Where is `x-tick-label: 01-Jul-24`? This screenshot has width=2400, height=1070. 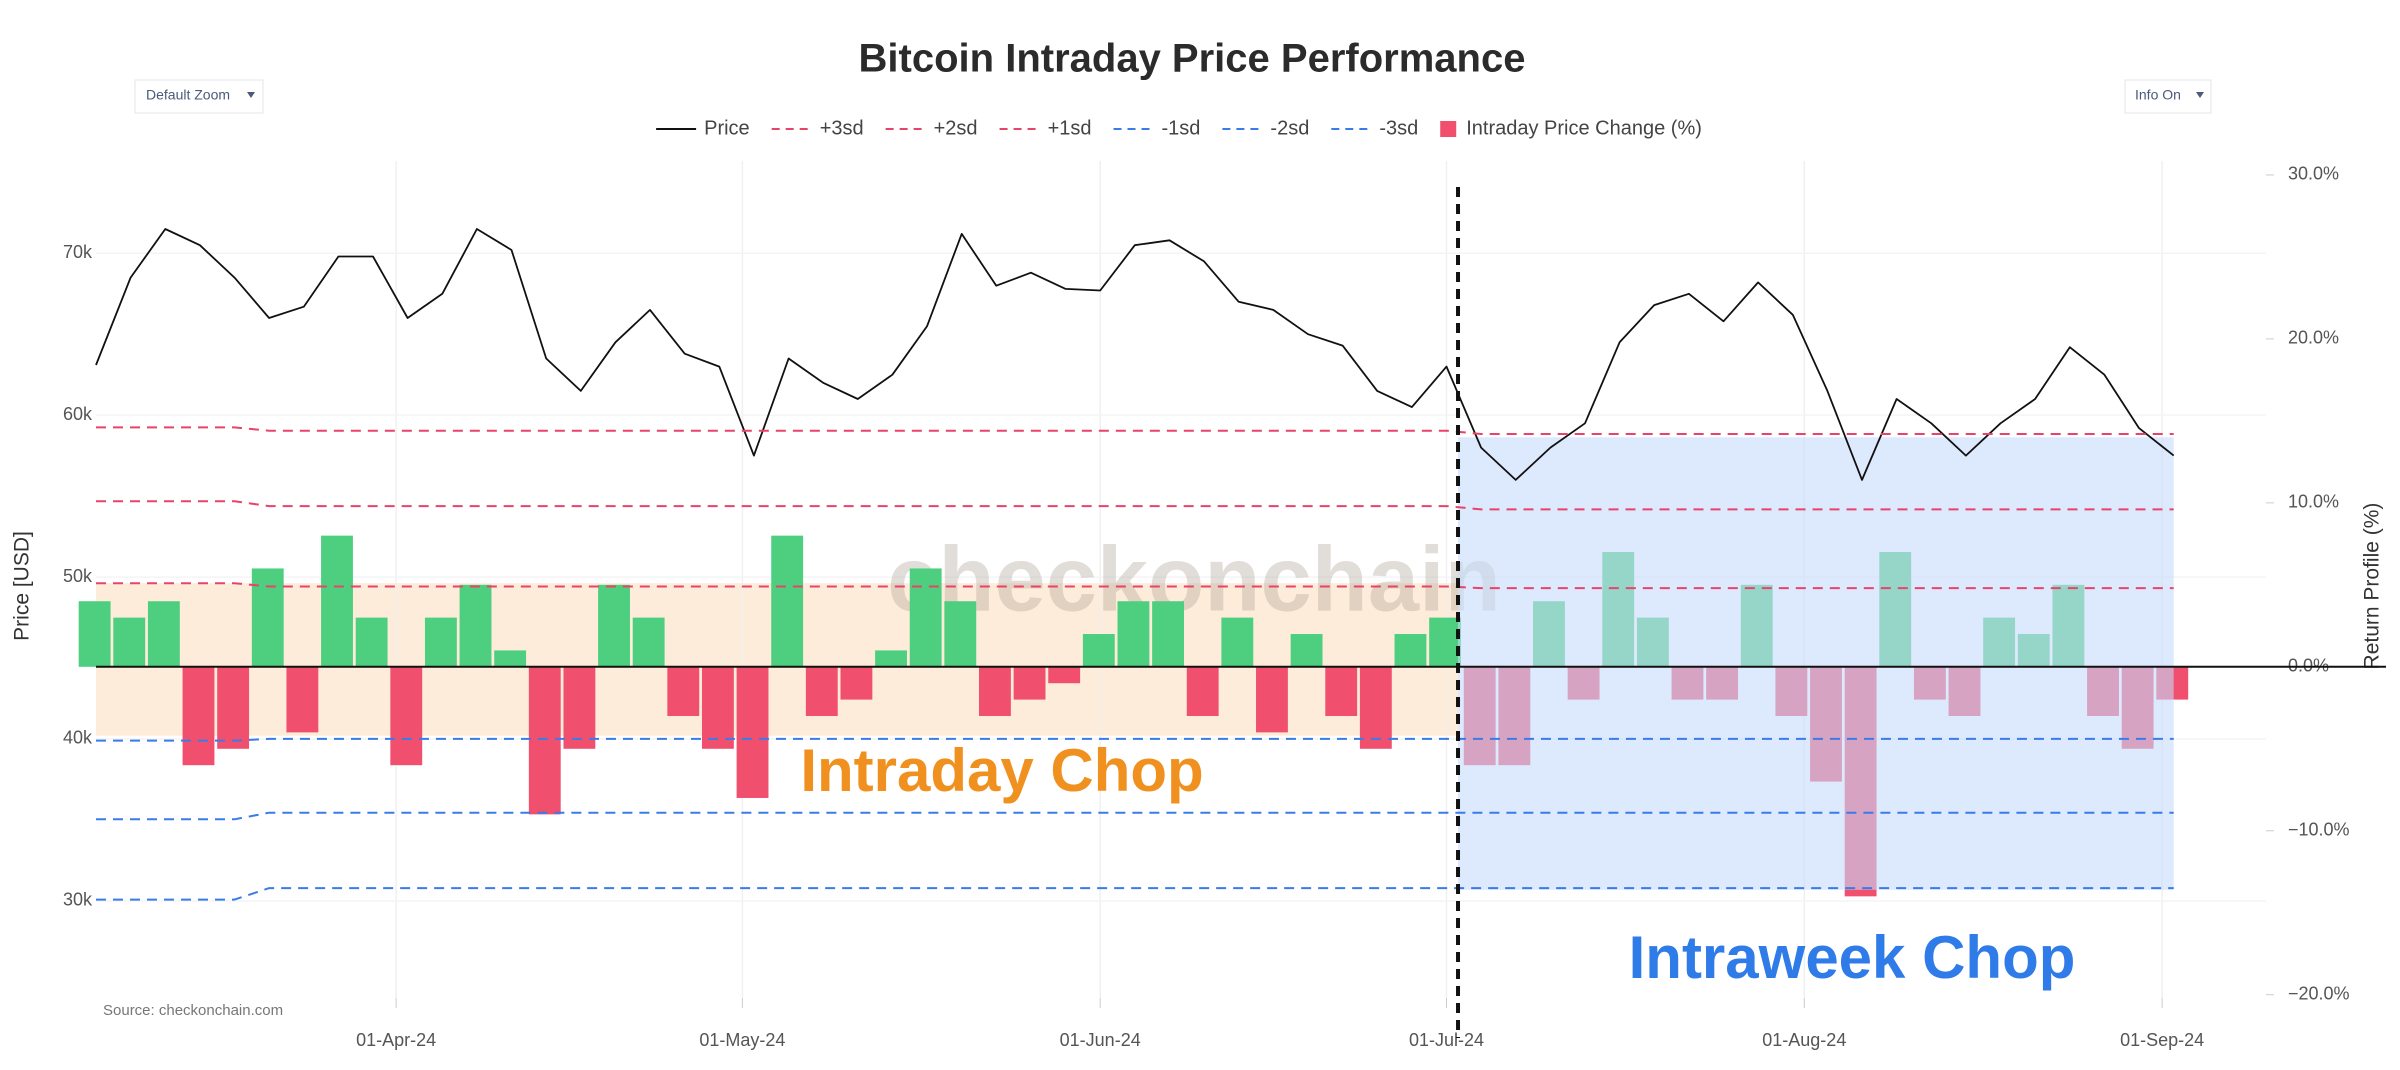 x-tick-label: 01-Jul-24 is located at coordinates (1446, 1040).